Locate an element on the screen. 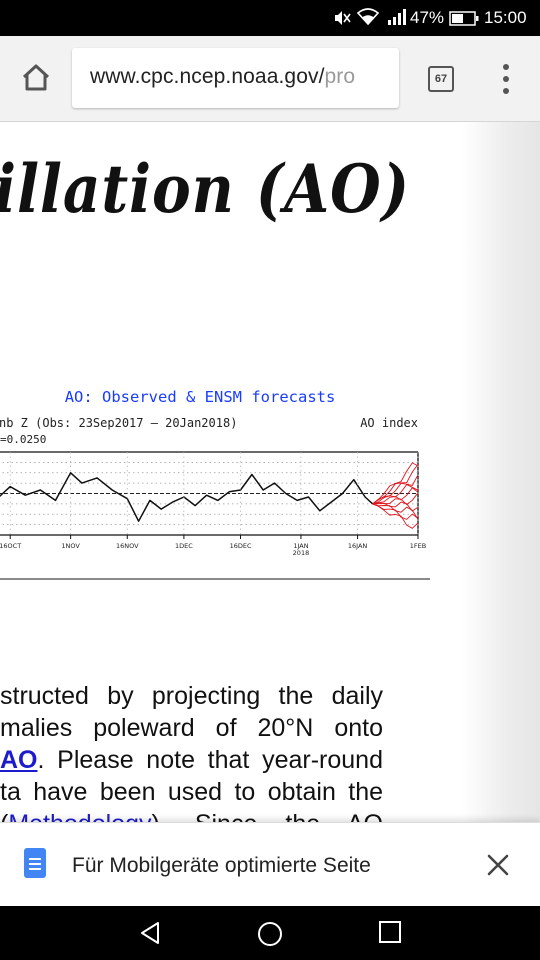  paragraph-line: (Methodology). Since the AO is located at coordinates (191, 815).